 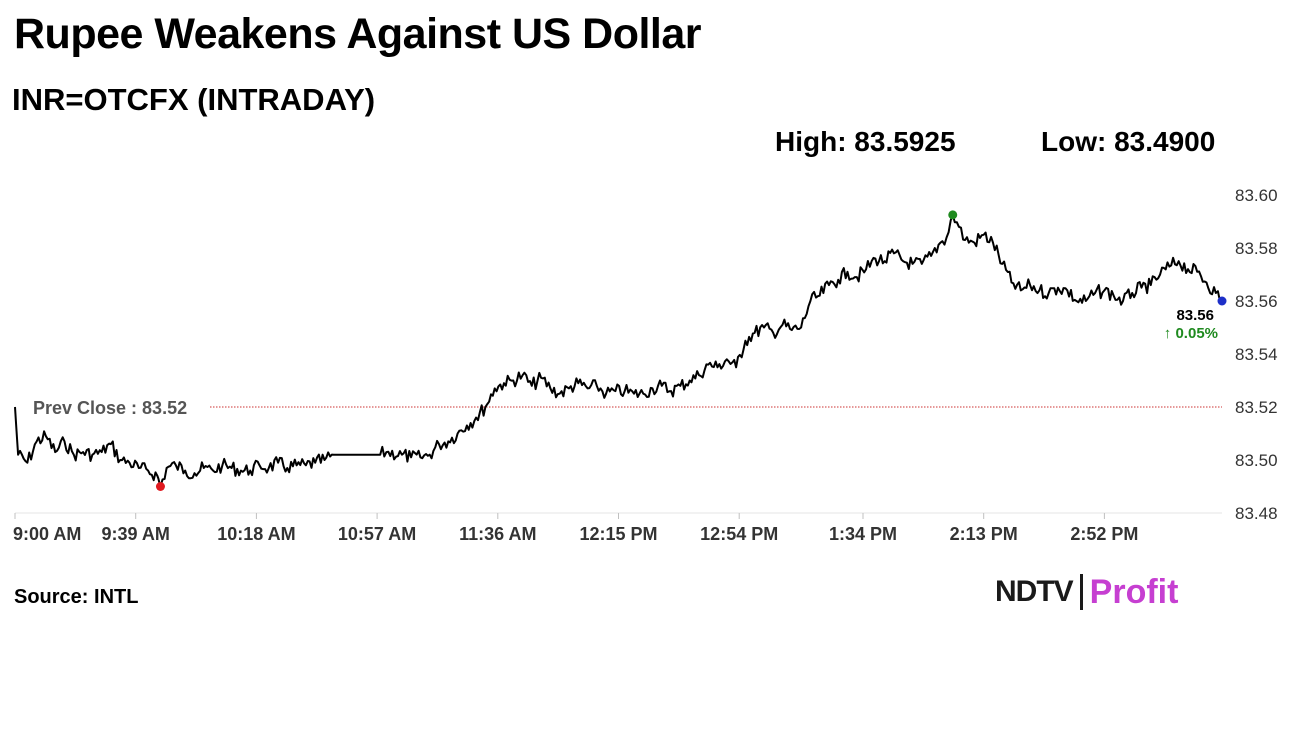 What do you see at coordinates (76, 597) in the screenshot?
I see `source-note: Source: INTL` at bounding box center [76, 597].